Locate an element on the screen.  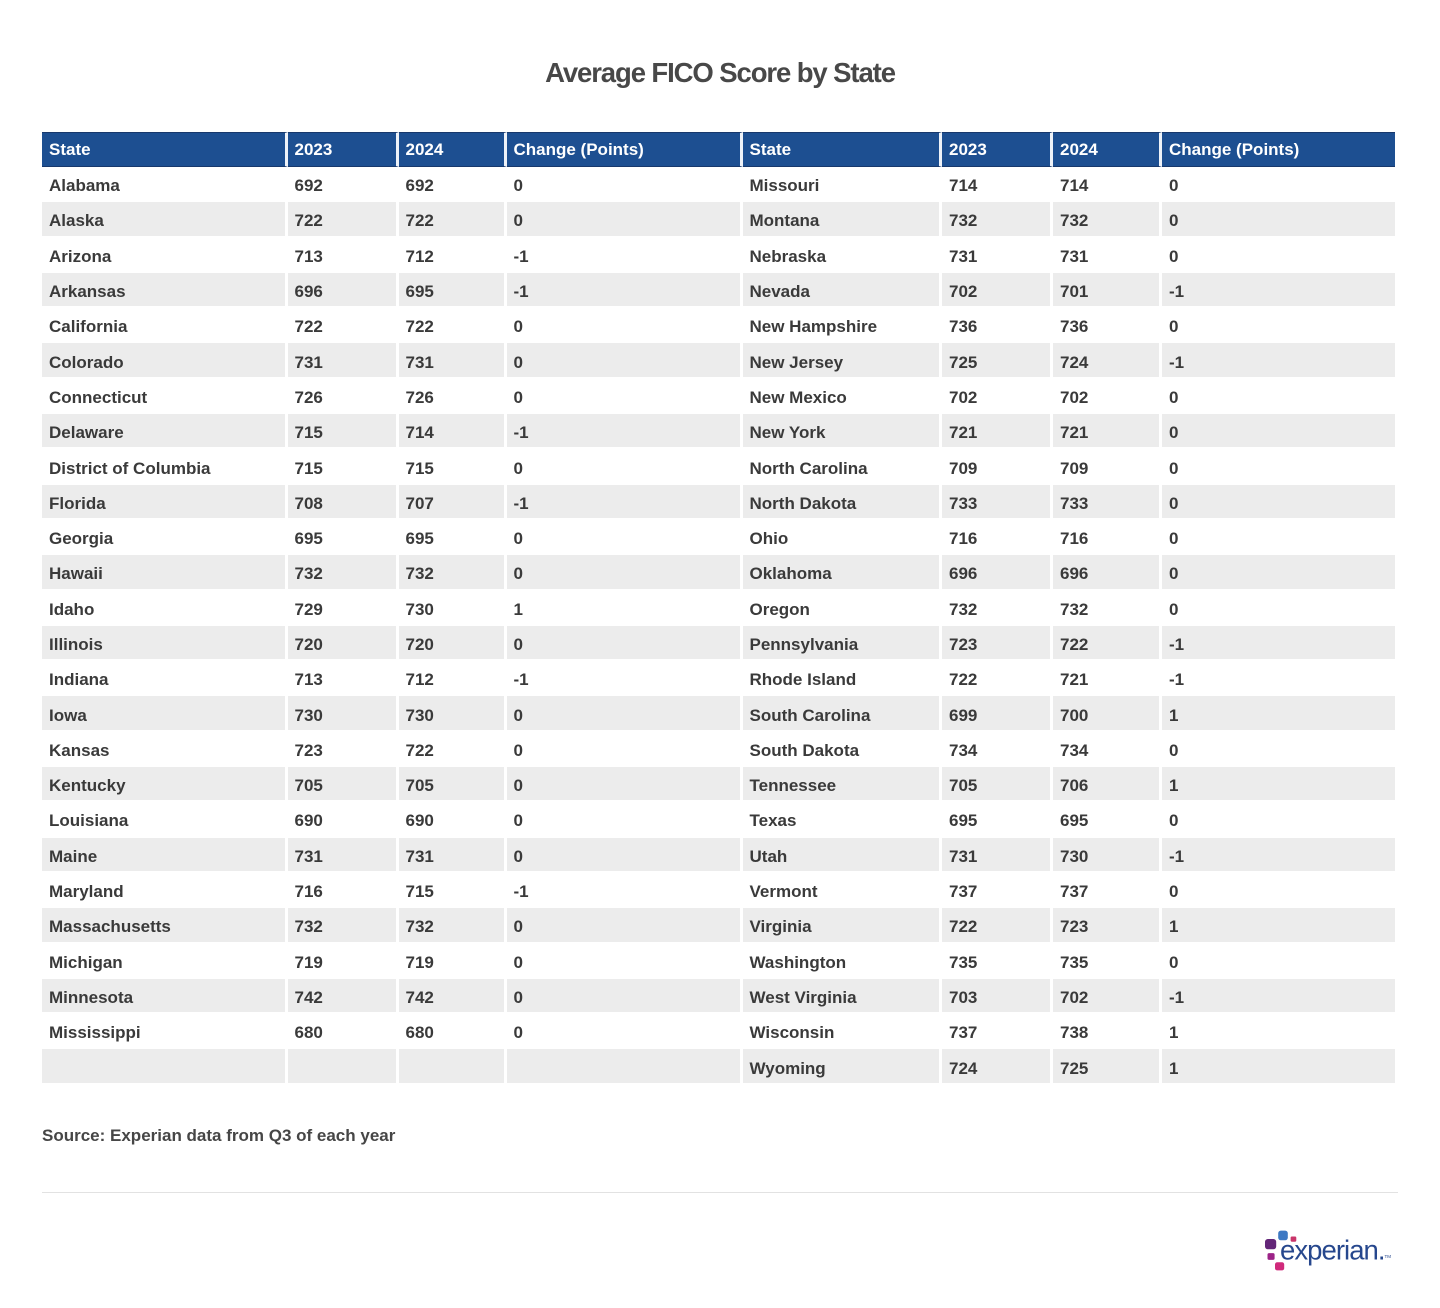
svg-text: experian. is located at coordinates (1332, 1249).